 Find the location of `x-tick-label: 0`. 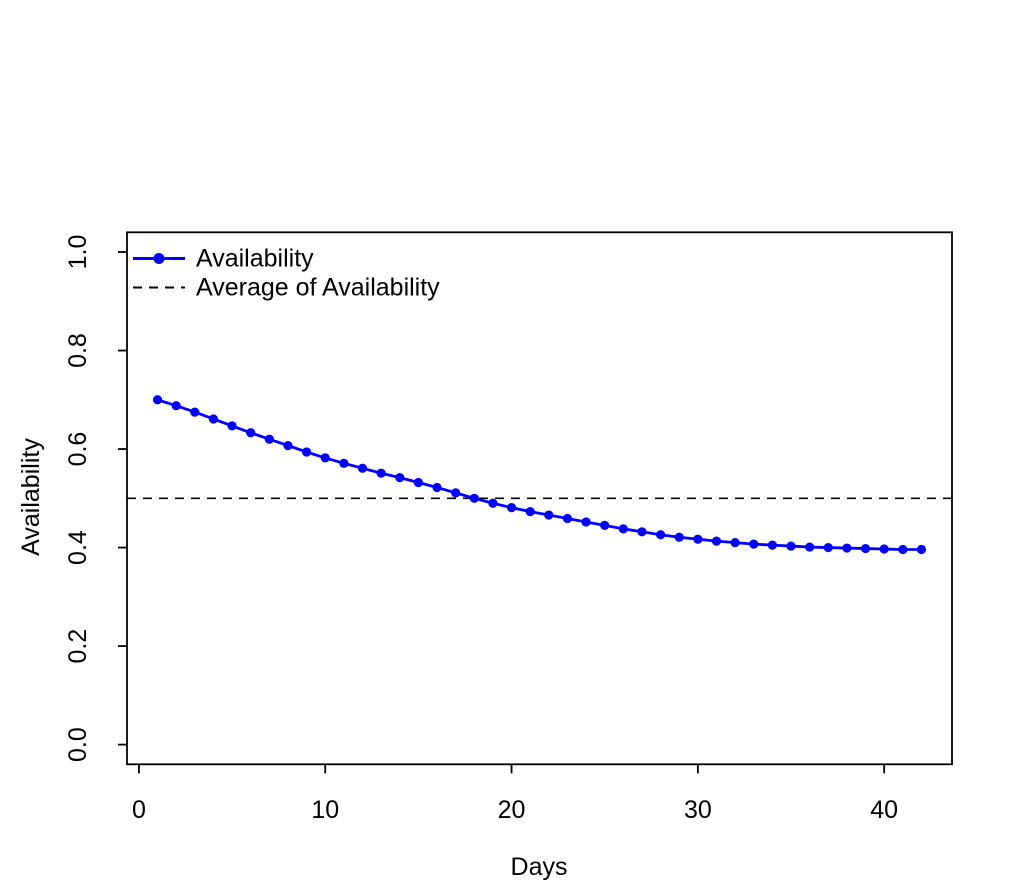

x-tick-label: 0 is located at coordinates (139, 810).